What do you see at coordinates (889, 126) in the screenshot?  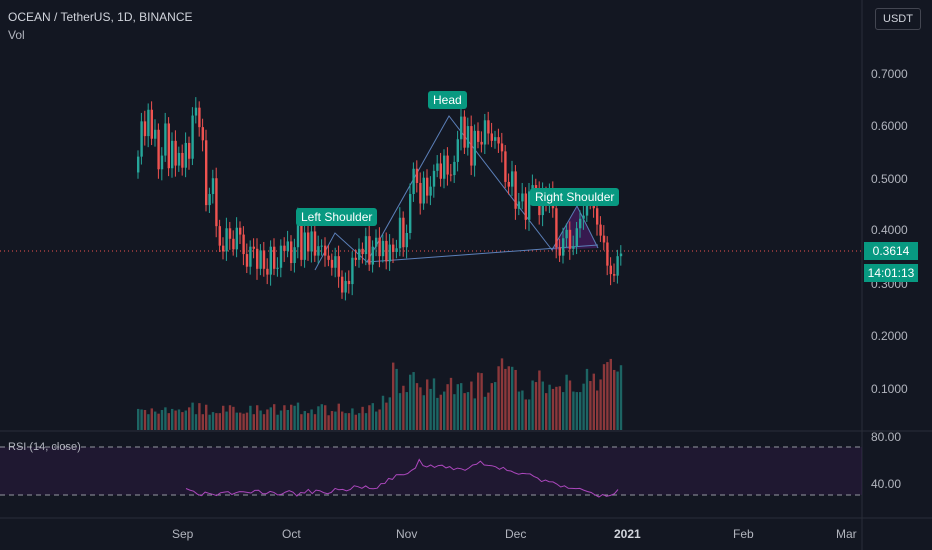 I see `price-tick-0.6: 0.6000` at bounding box center [889, 126].